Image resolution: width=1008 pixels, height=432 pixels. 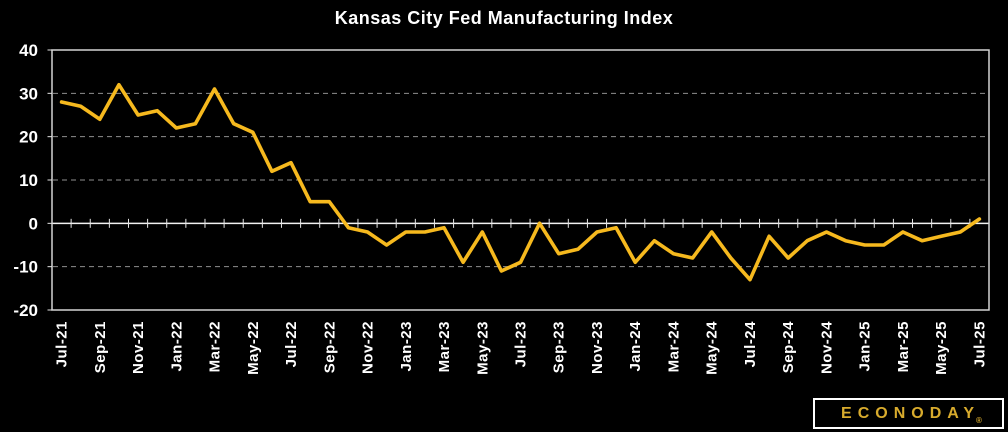 What do you see at coordinates (28, 93) in the screenshot?
I see `y-axis-label: 30` at bounding box center [28, 93].